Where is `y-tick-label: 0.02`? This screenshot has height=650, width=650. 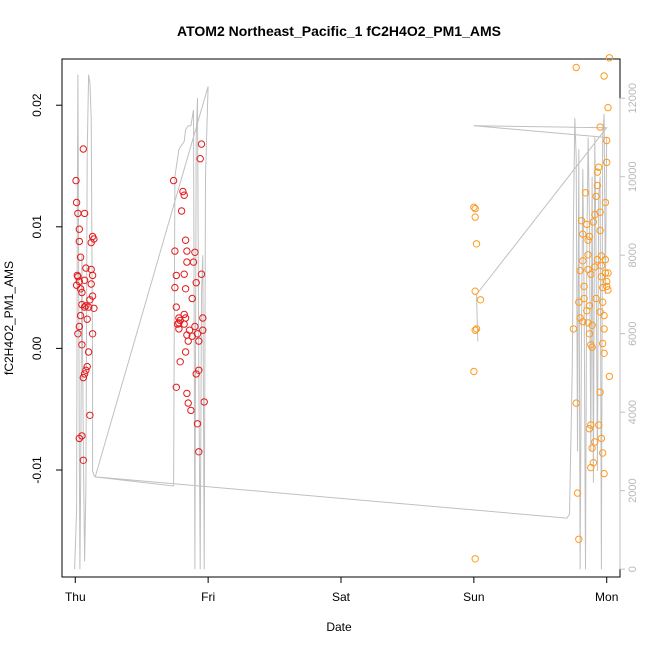 y-tick-label: 0.02 is located at coordinates (37, 105).